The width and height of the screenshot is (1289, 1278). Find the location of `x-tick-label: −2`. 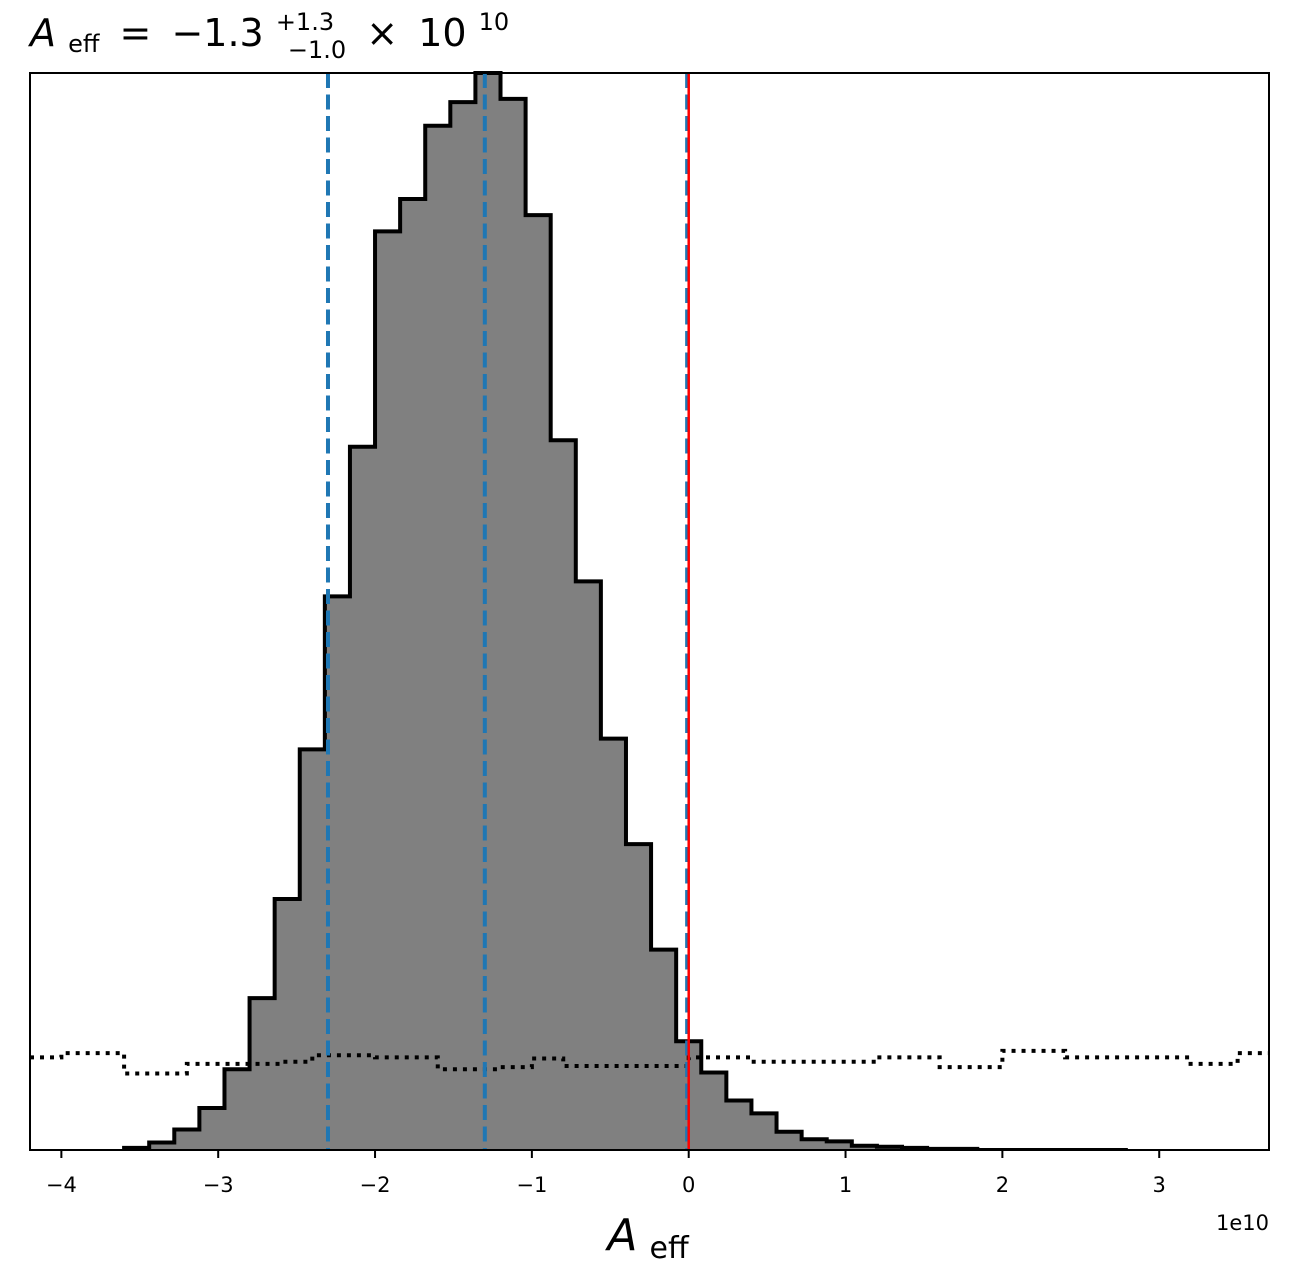

x-tick-label: −2 is located at coordinates (375, 1185).